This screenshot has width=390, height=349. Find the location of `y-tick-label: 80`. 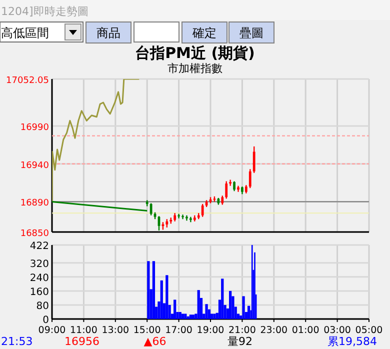

y-tick-label: 80 is located at coordinates (42, 306).